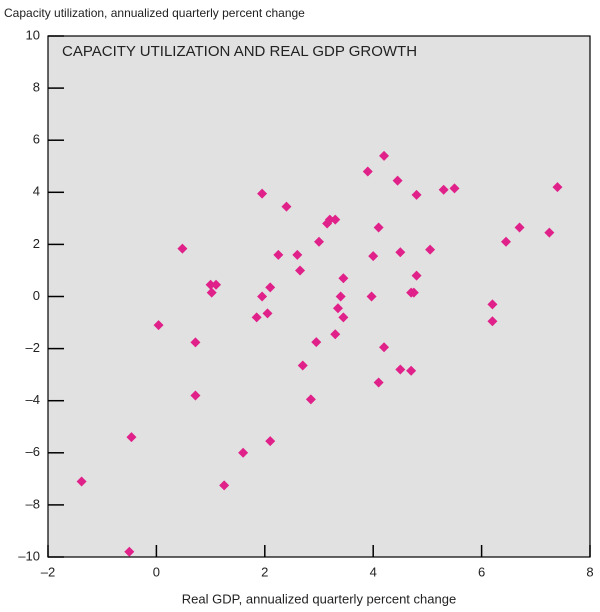 The height and width of the screenshot is (612, 600). Describe the element at coordinates (481, 571) in the screenshot. I see `x-tick-label: 6` at that location.